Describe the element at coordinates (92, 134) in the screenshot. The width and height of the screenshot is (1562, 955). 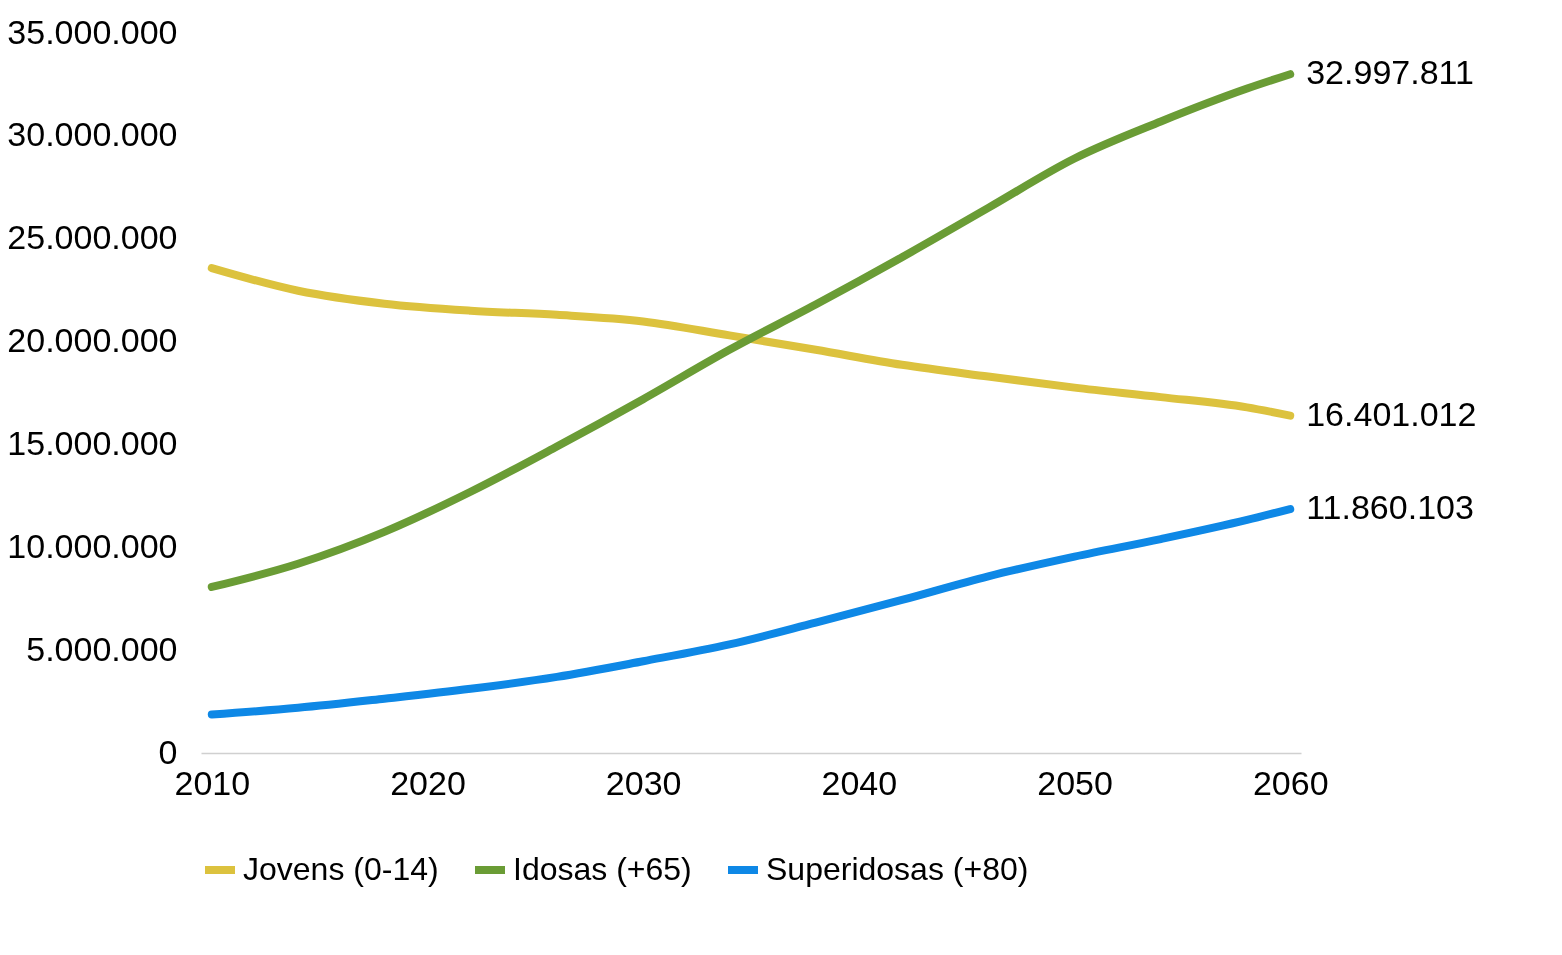
I see `y-tick-label: 30.000.000` at that location.